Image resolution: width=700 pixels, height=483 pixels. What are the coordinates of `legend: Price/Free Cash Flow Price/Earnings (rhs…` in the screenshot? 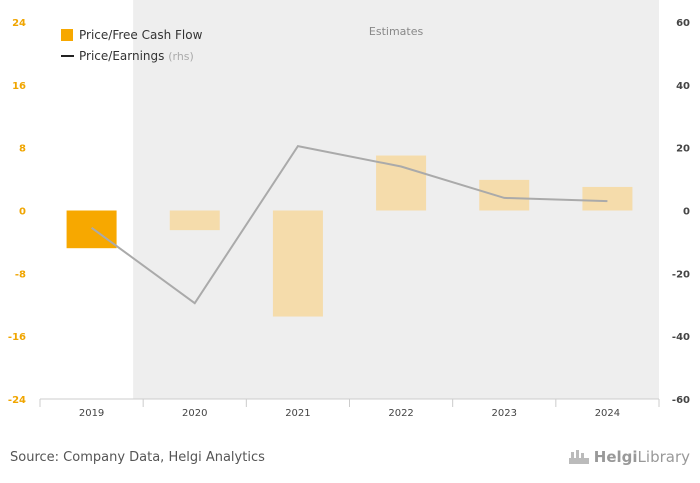 It's located at (132, 45).